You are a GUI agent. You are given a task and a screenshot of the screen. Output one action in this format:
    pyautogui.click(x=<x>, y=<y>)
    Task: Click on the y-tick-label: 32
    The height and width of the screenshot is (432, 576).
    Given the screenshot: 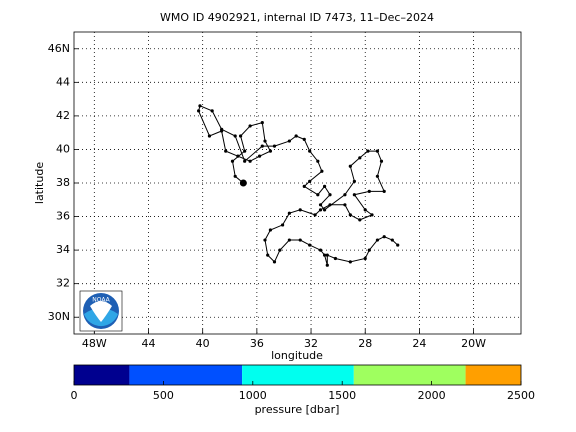 What is the action you would take?
    pyautogui.click(x=63, y=283)
    